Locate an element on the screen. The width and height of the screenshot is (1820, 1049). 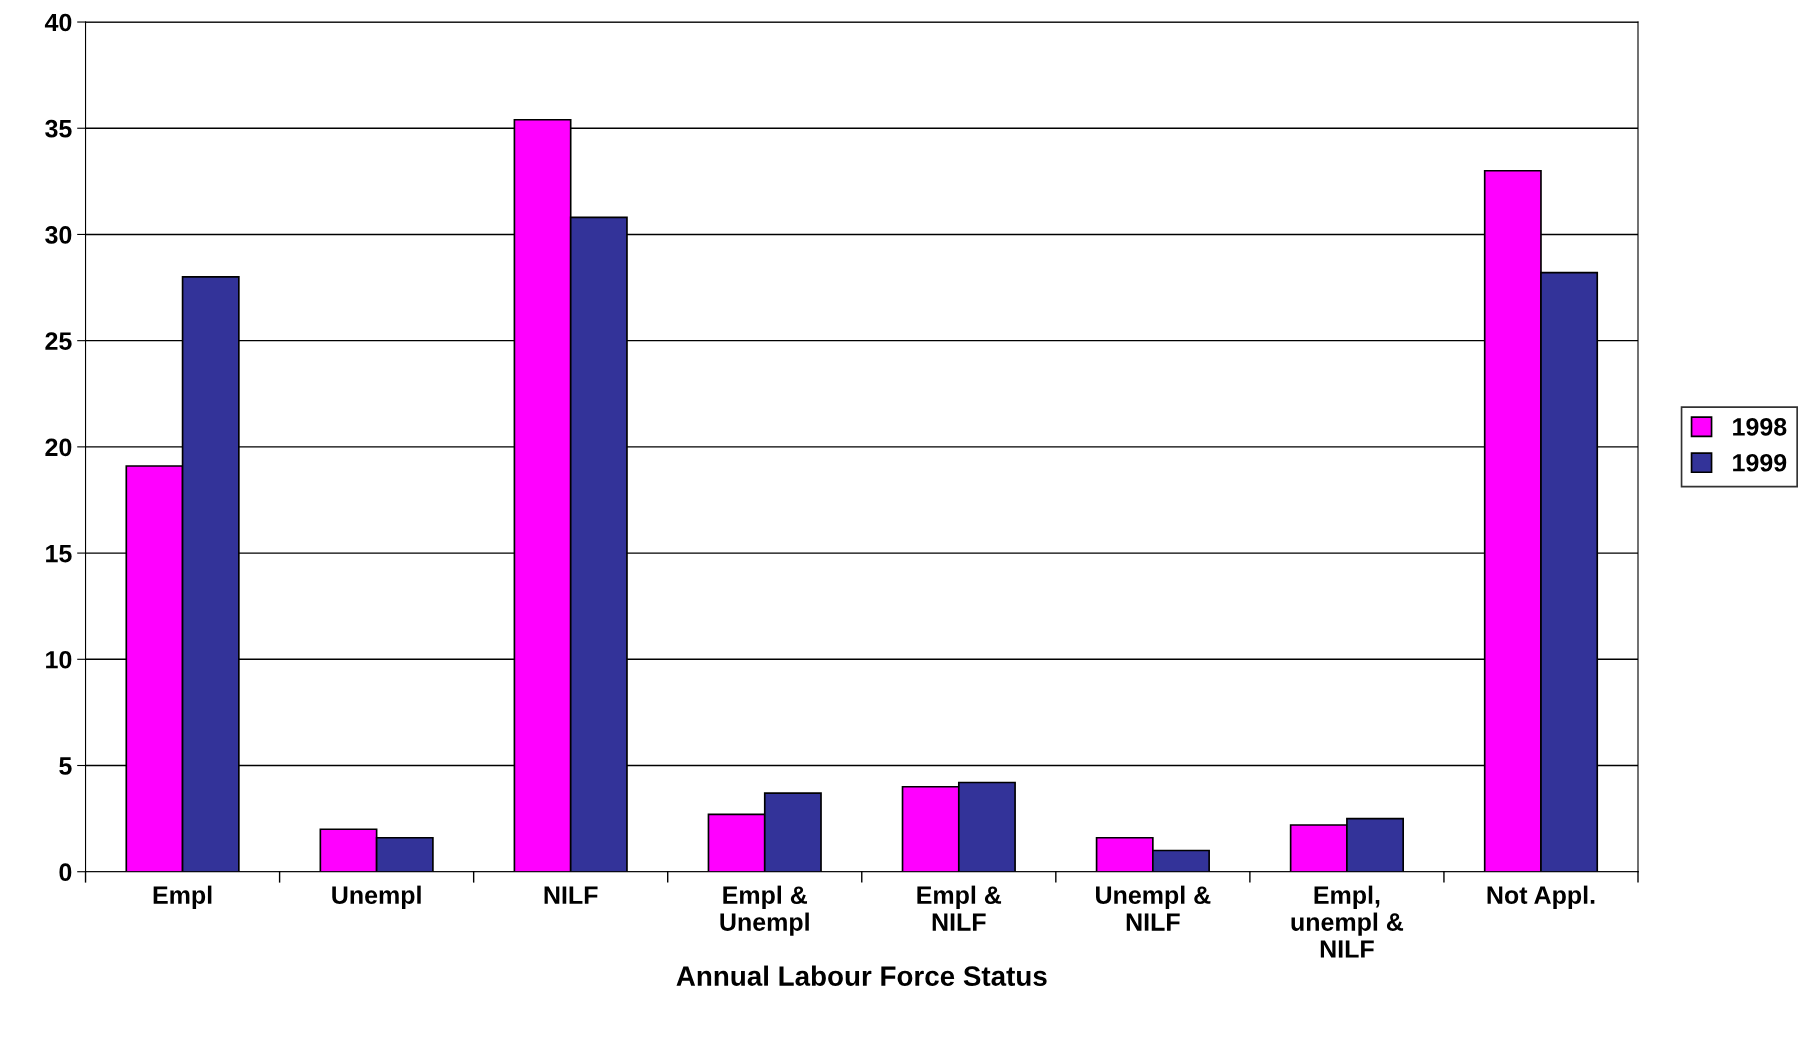
y-tick-label: 10 is located at coordinates (59, 659).